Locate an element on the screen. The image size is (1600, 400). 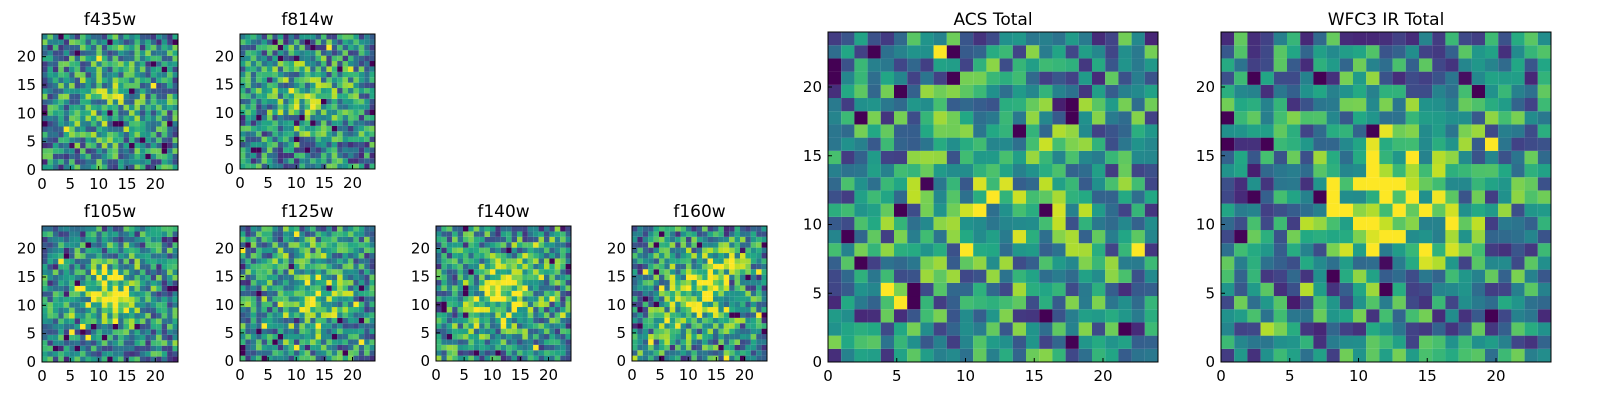
y-tick-label: 10 is located at coordinates (26, 305).